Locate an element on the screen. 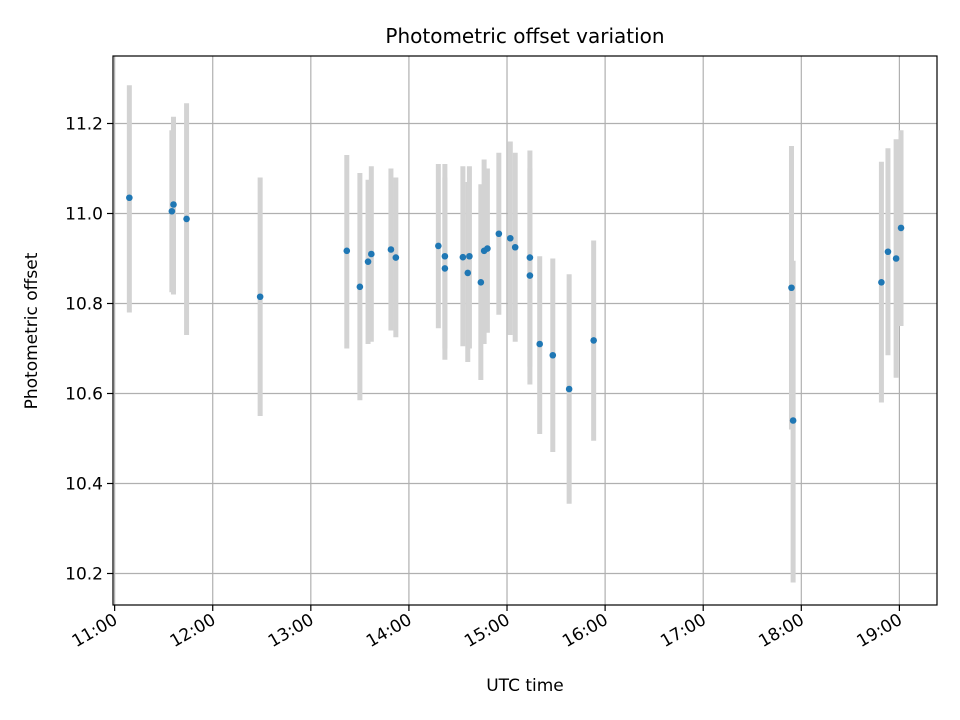  y-tick-label: 10.8 is located at coordinates (84, 305).